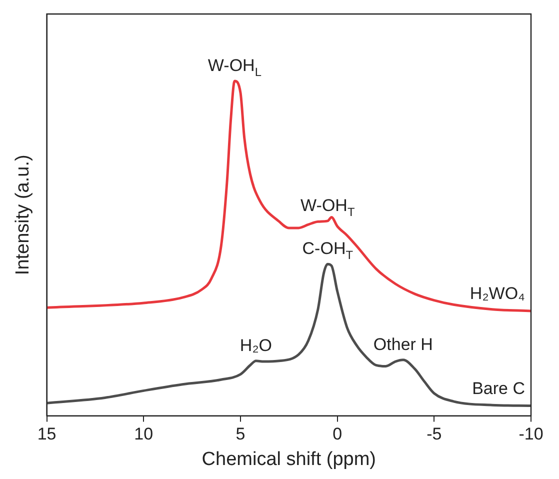 The width and height of the screenshot is (559, 479). What do you see at coordinates (46, 434) in the screenshot?
I see `x-tick-label: 15` at bounding box center [46, 434].